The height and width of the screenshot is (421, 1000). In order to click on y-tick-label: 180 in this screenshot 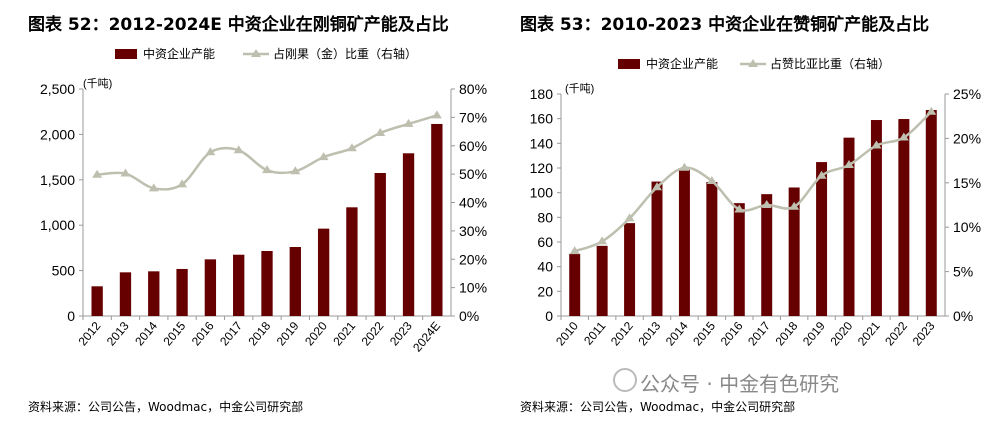, I will do `click(542, 94)`.